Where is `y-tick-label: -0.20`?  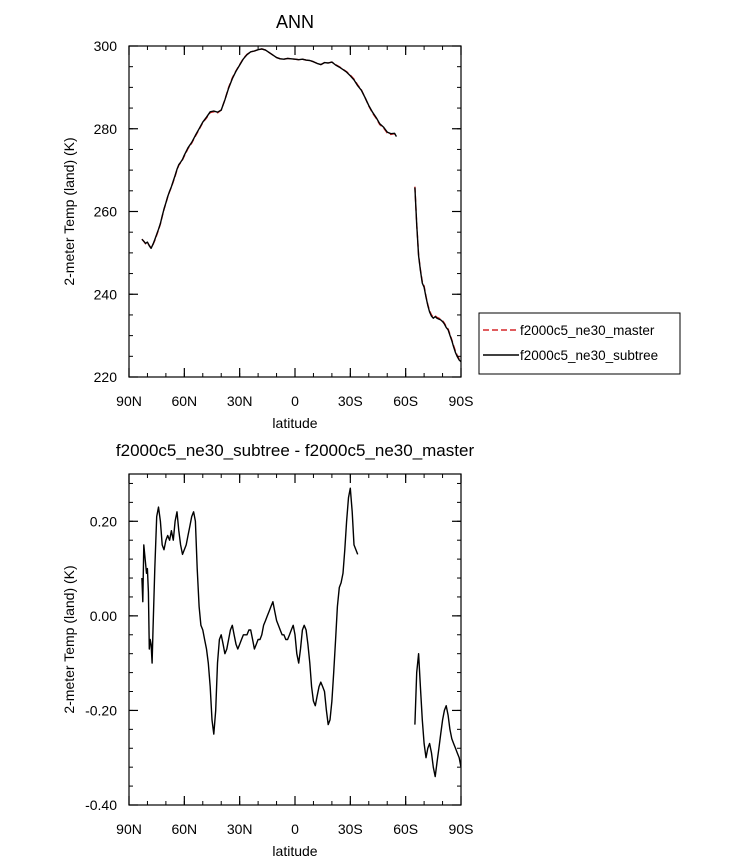
y-tick-label: -0.20 is located at coordinates (101, 710).